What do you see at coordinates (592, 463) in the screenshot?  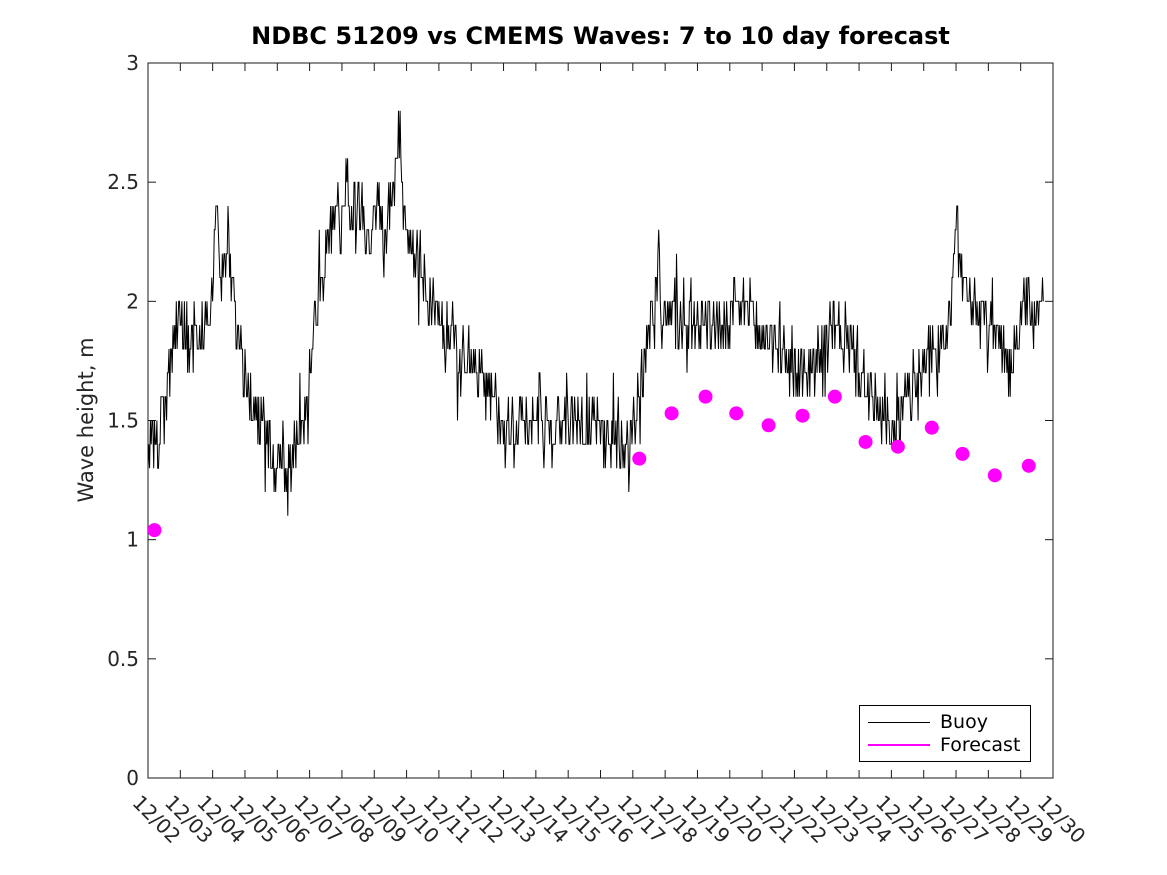 I see `forecast-lines` at bounding box center [592, 463].